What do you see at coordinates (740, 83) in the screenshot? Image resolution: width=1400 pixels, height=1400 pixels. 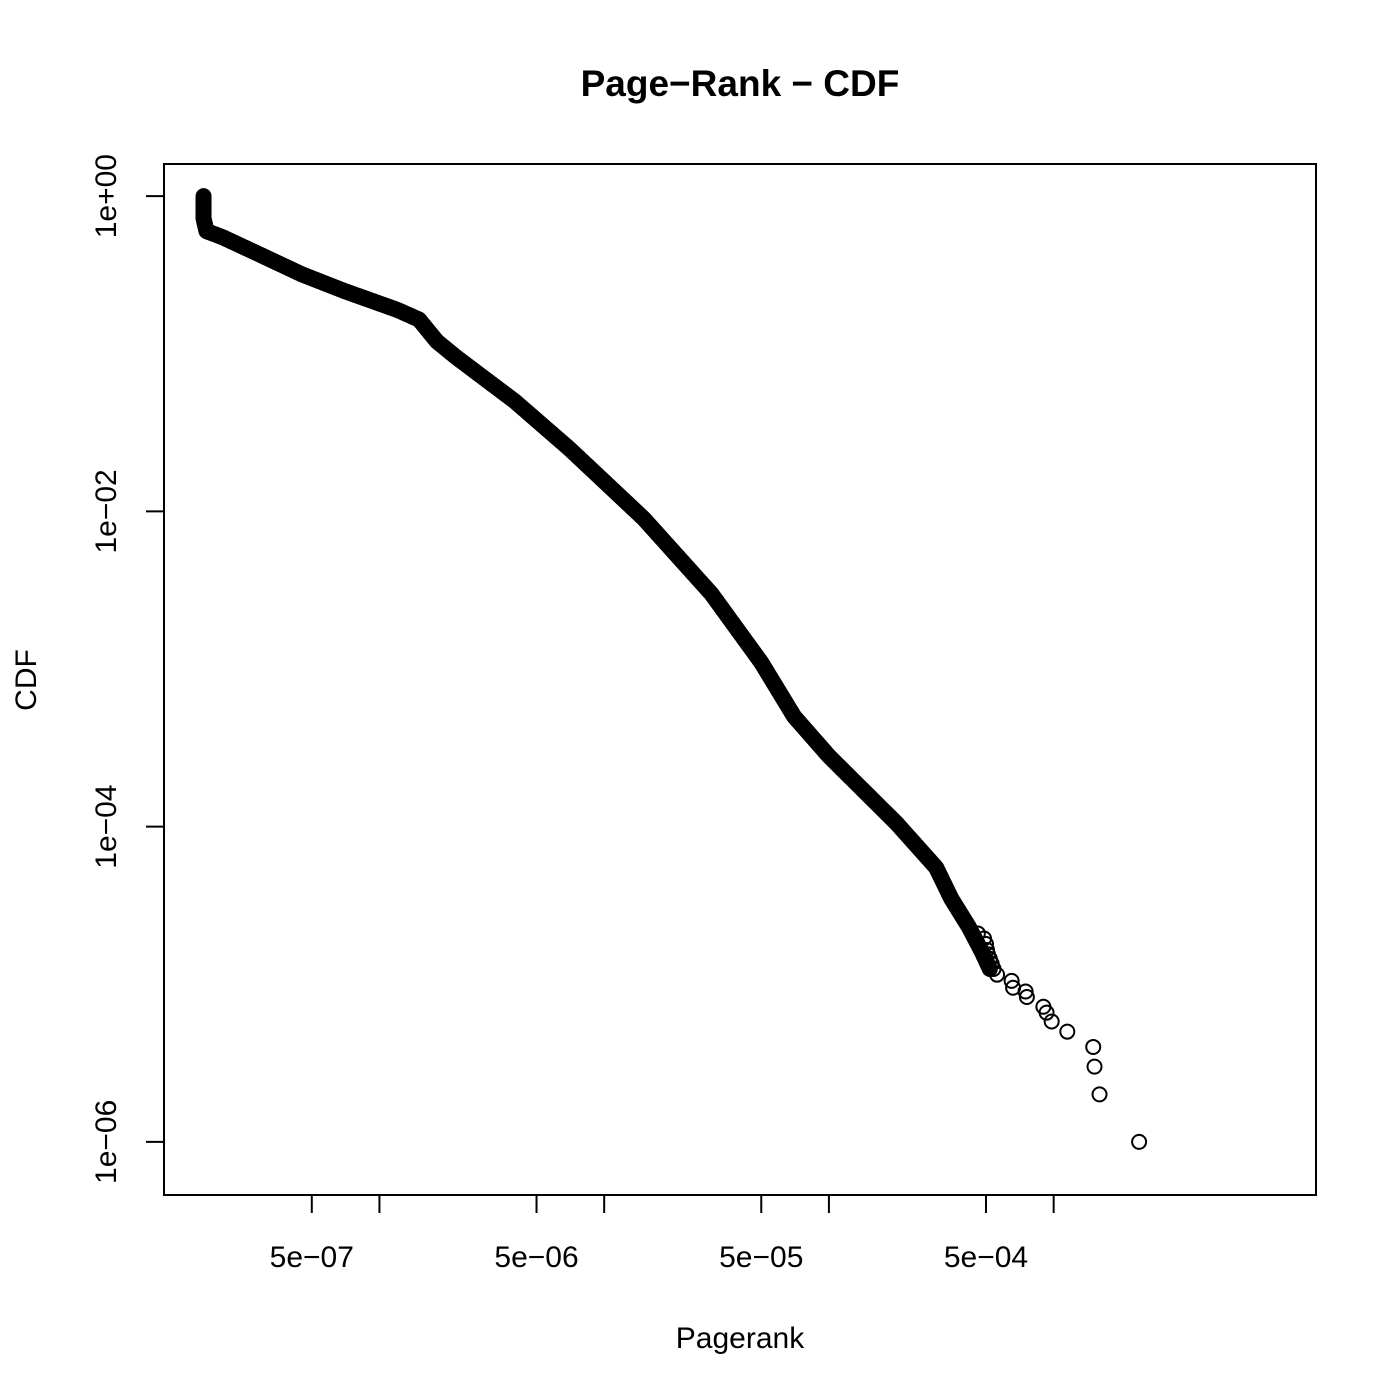 I see `chart-title: Page−Rank − CDF` at bounding box center [740, 83].